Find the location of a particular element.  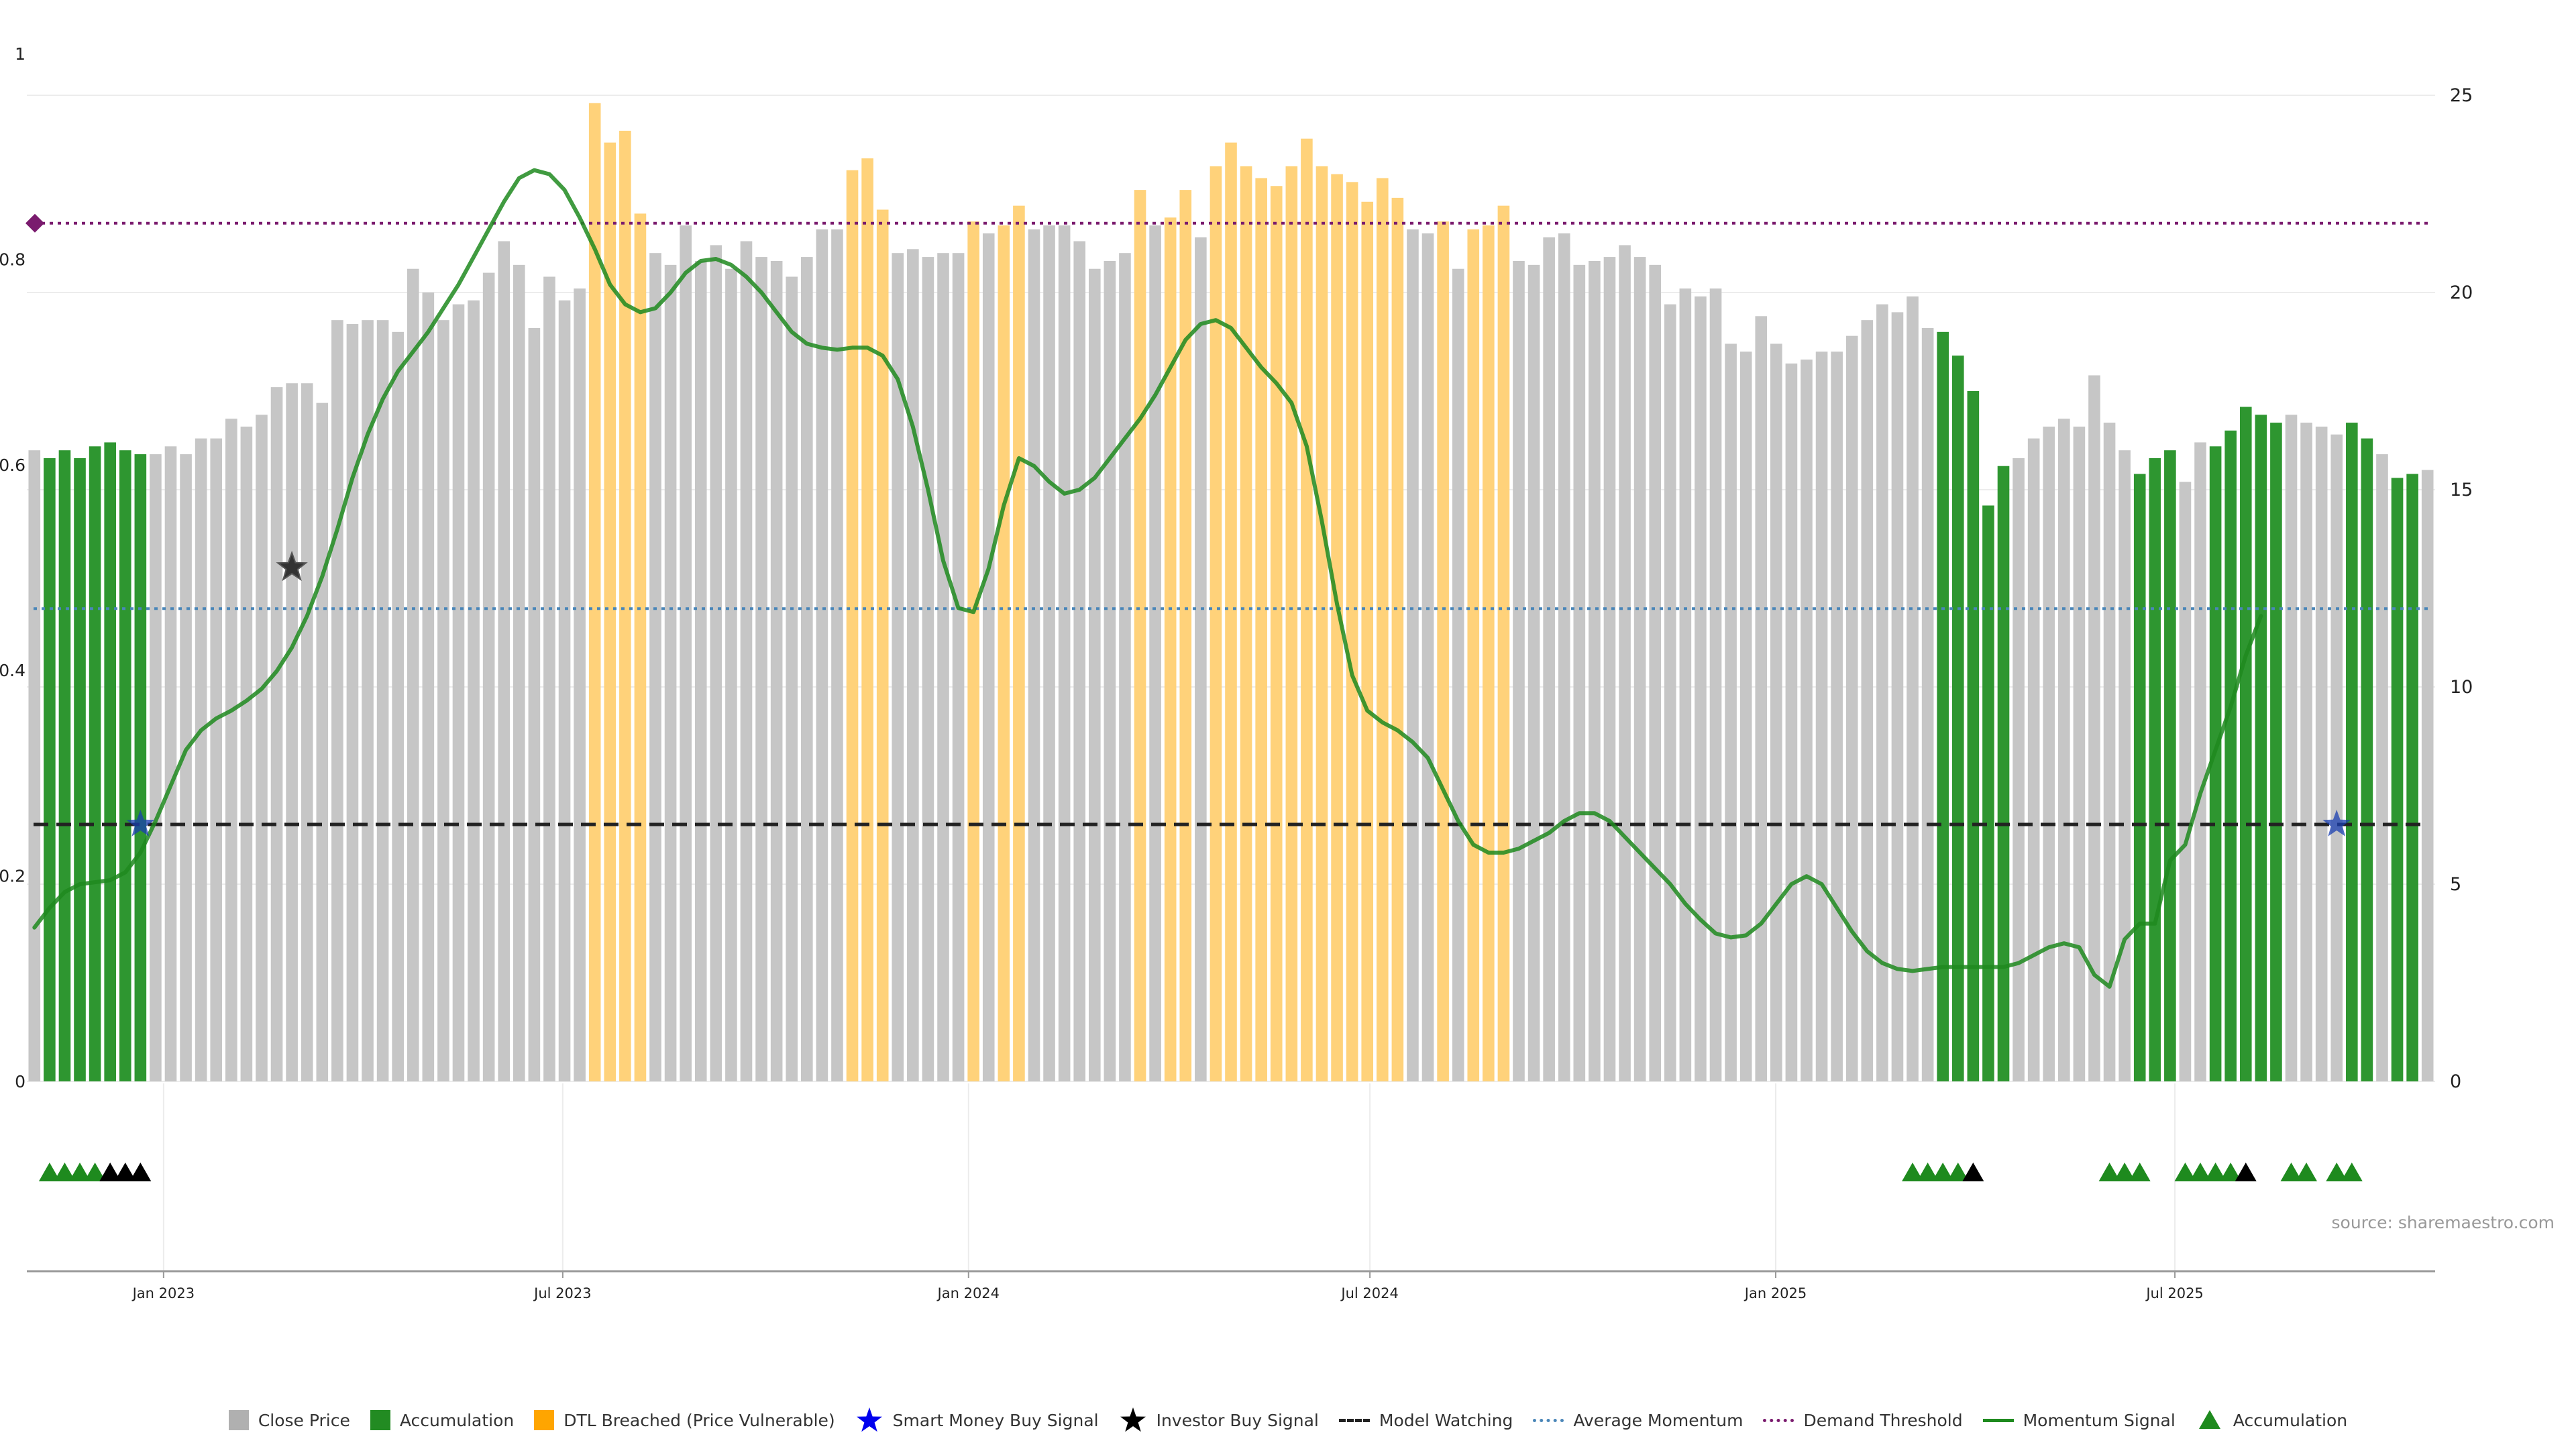

x-tick-label: Jul 2025 is located at coordinates (2174, 1293).